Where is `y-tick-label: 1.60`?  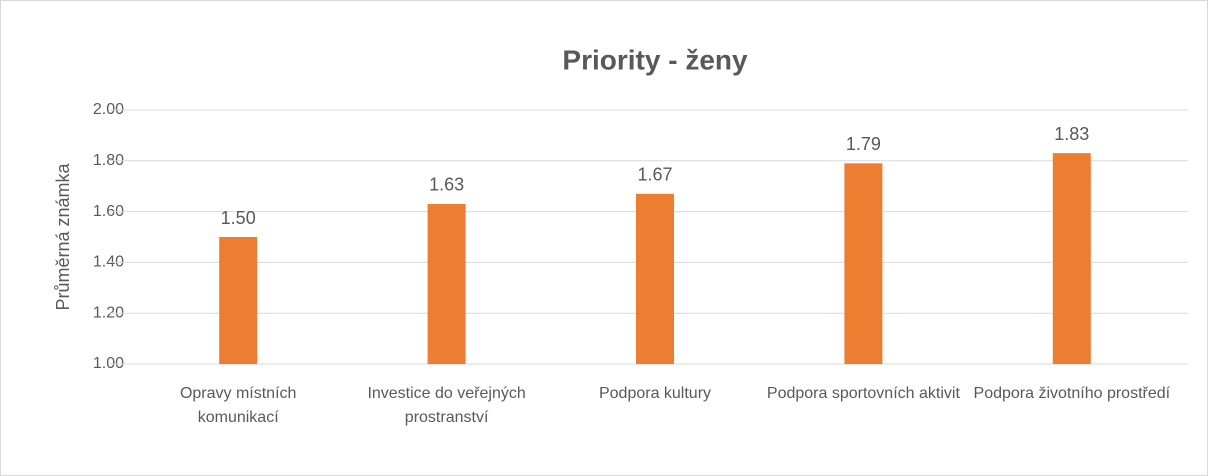 y-tick-label: 1.60 is located at coordinates (108, 211).